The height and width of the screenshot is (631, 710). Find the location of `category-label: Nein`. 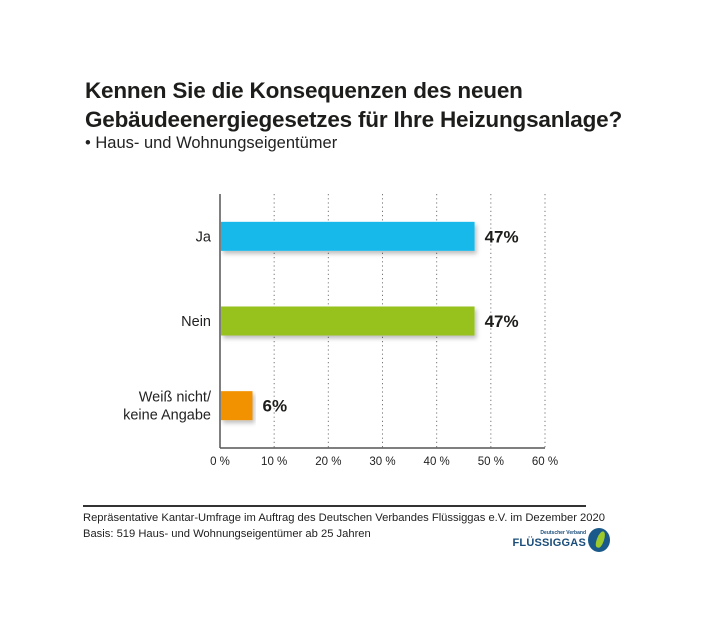

category-label: Nein is located at coordinates (196, 322).